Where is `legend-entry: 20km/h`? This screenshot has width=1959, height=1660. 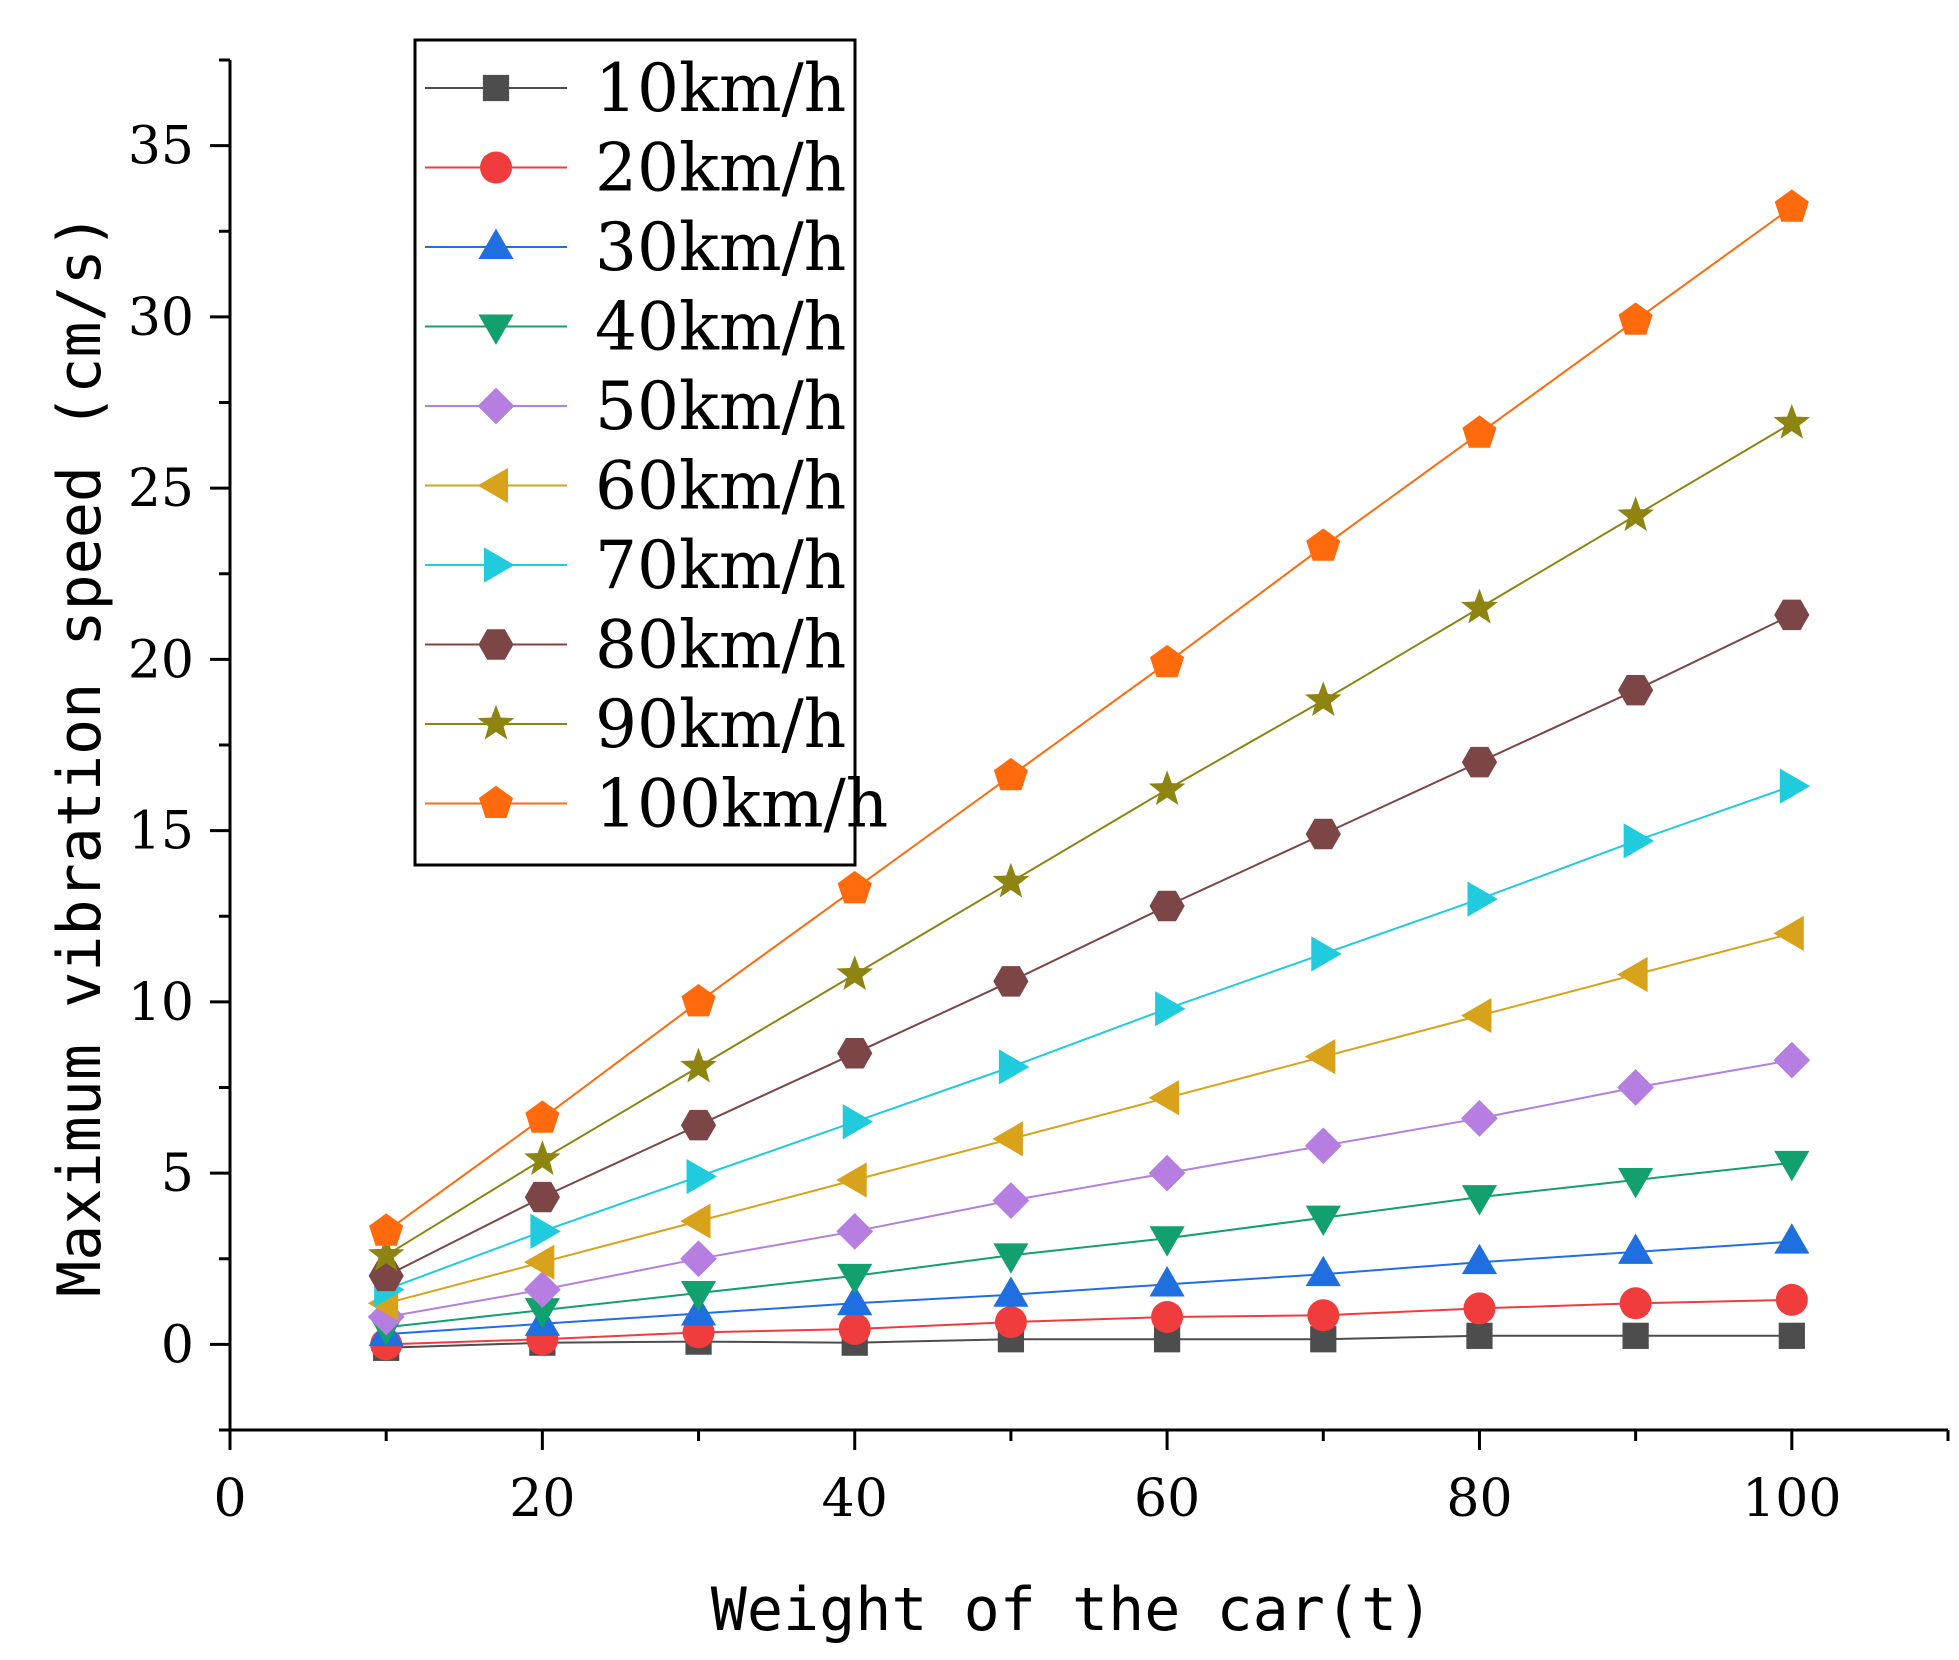
legend-entry: 20km/h is located at coordinates (635, 168).